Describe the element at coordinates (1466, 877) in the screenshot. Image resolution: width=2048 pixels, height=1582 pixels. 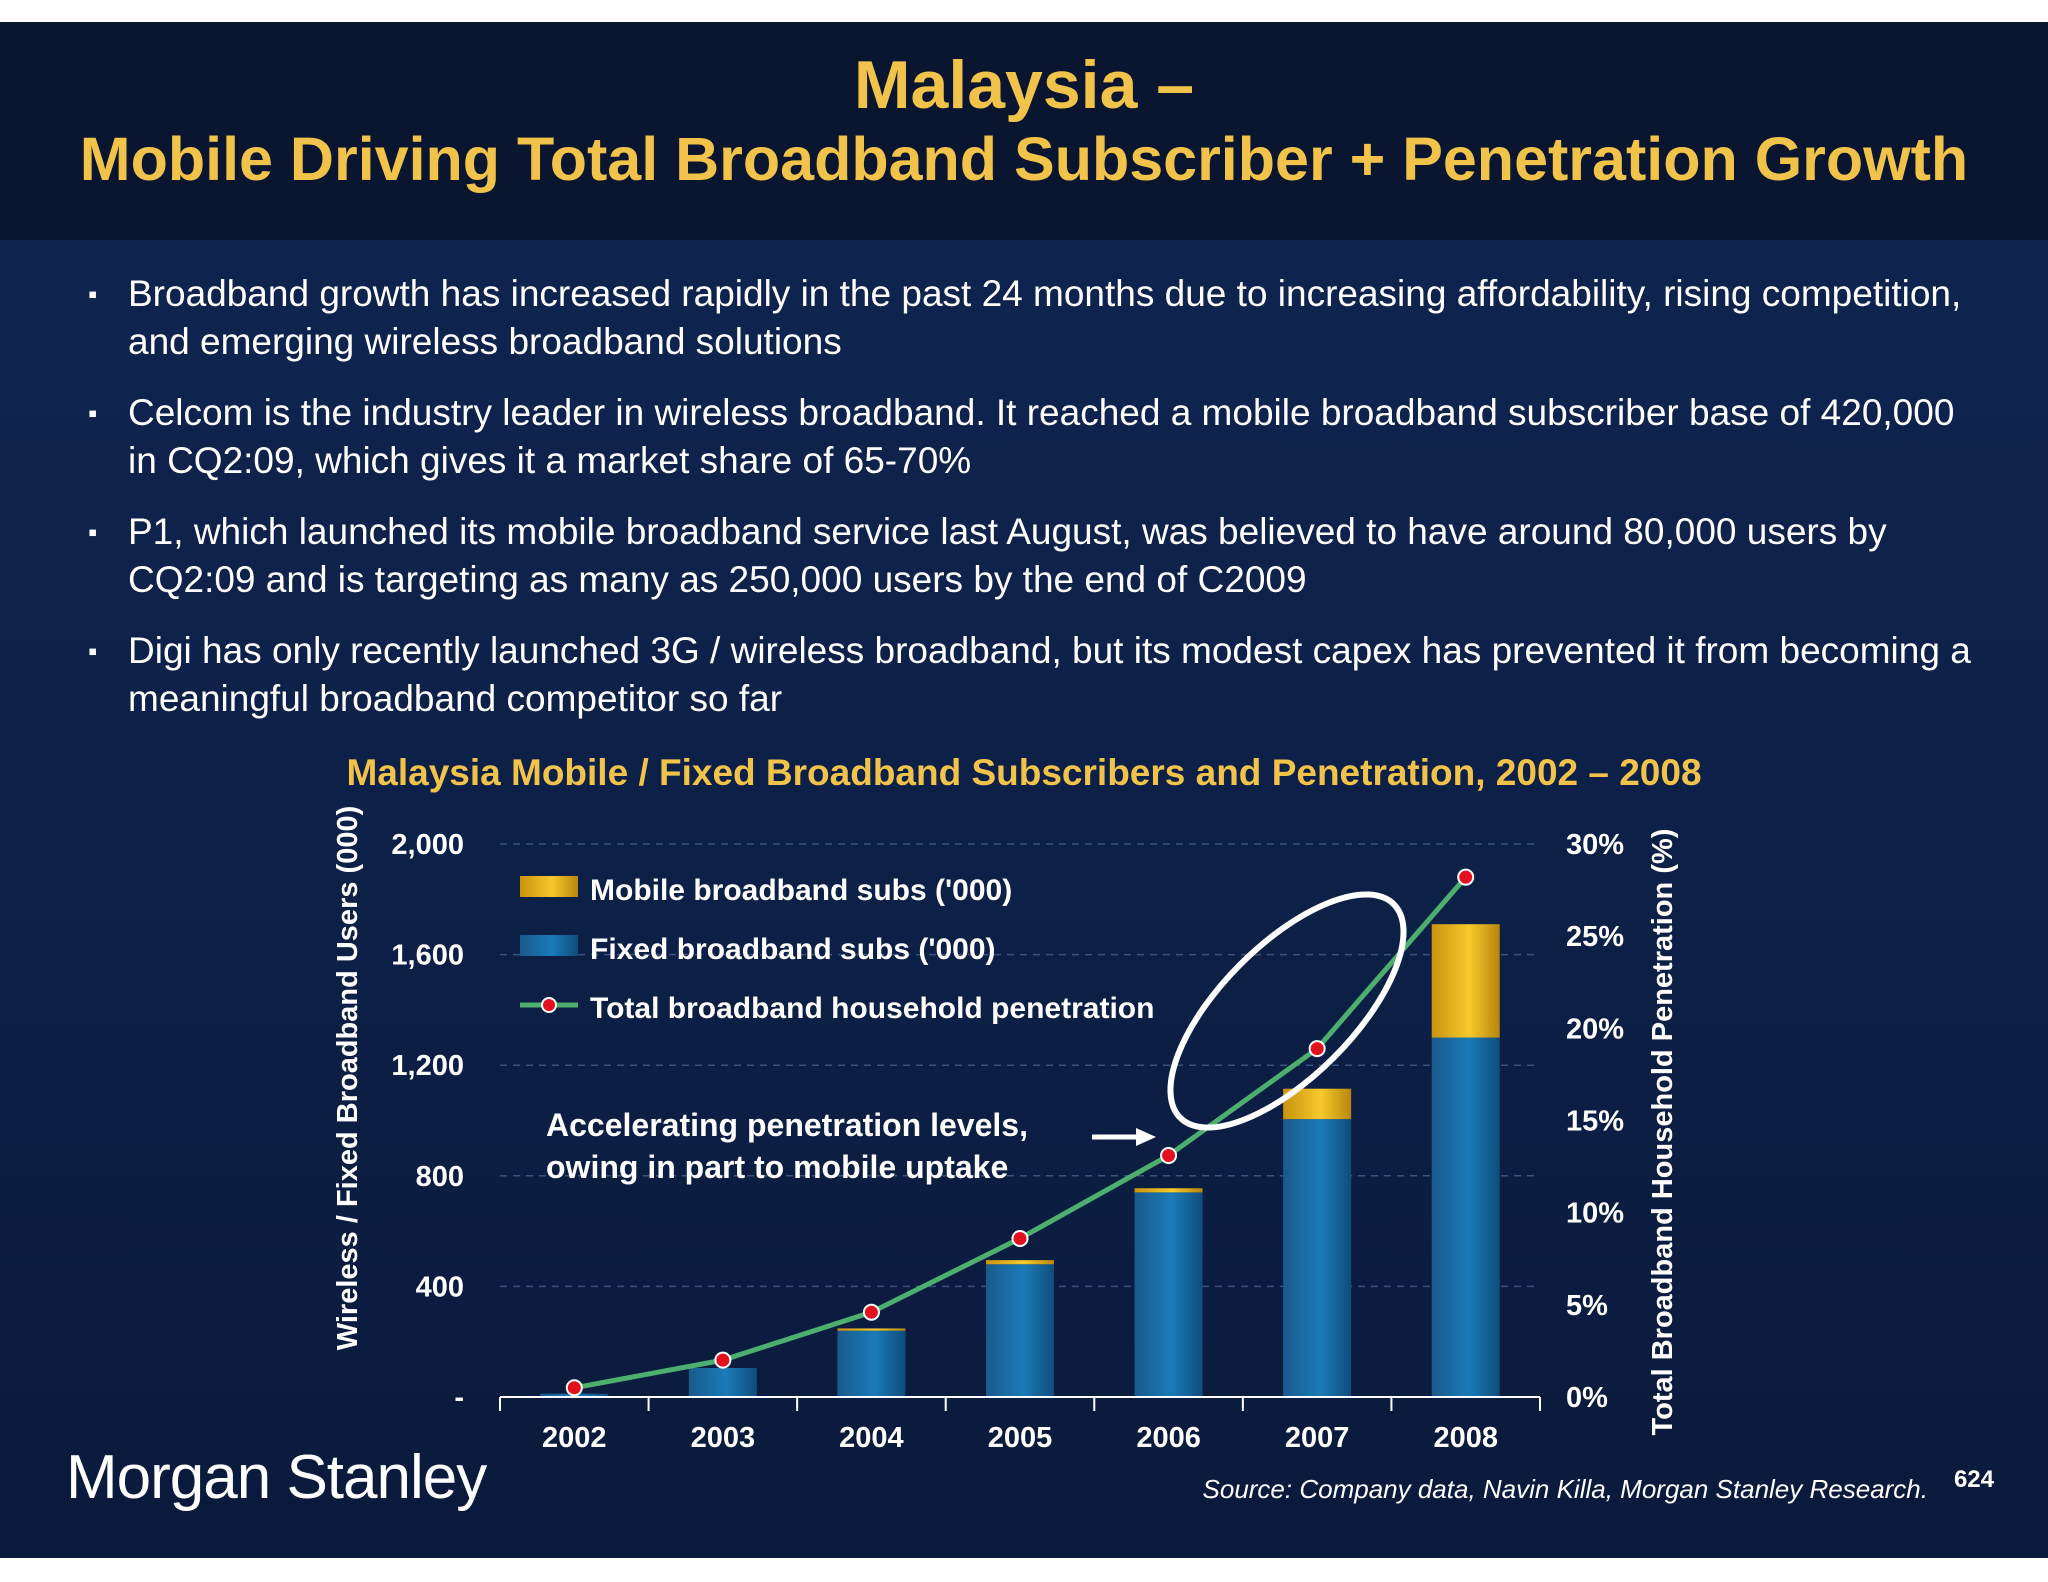
I see `penetration-point-2008` at that location.